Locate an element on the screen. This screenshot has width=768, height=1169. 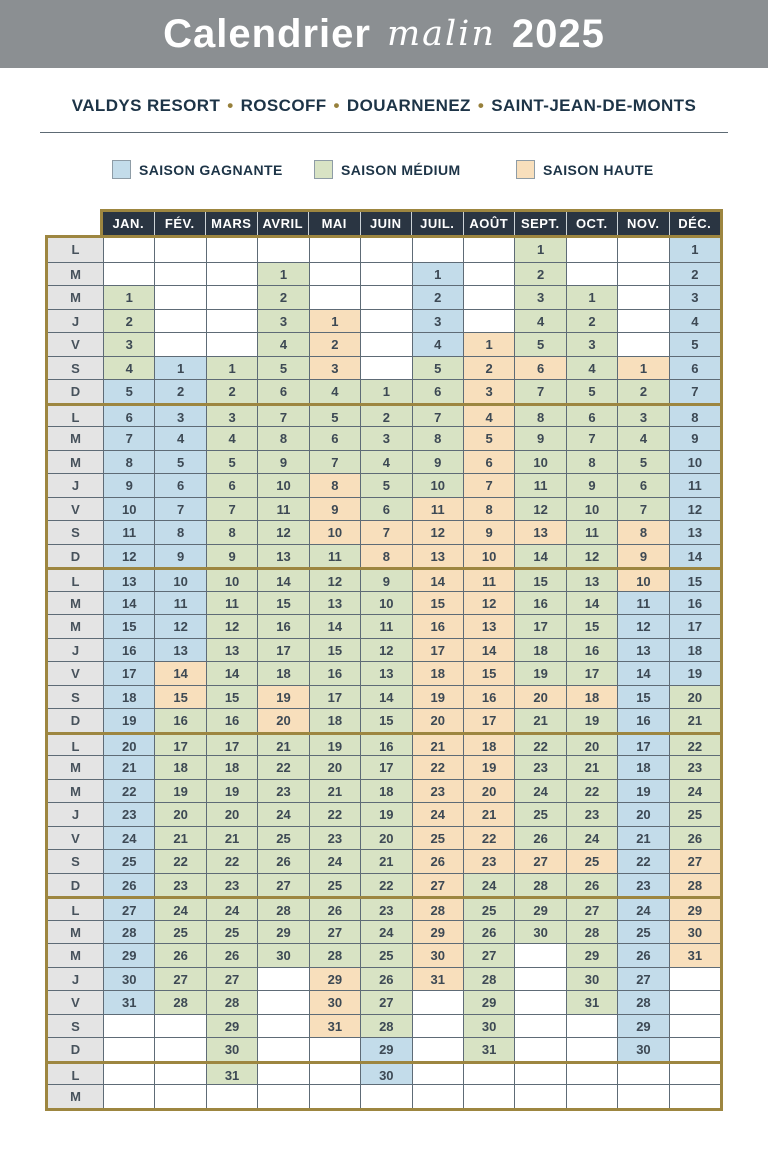
calendar-row: D 30 29 31 30 is located at coordinates (384, 1049).